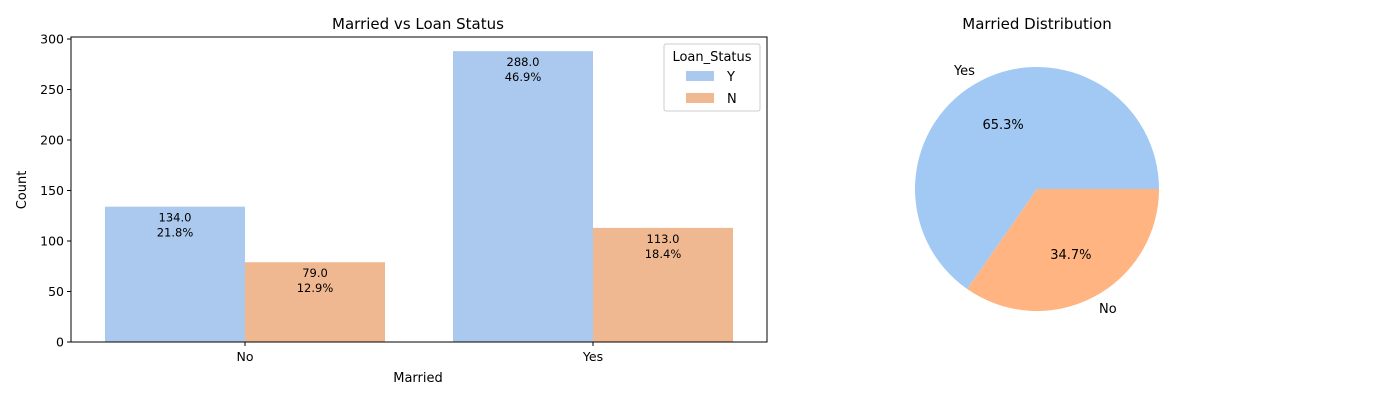  I want to click on bar-y-yes, so click(523, 197).